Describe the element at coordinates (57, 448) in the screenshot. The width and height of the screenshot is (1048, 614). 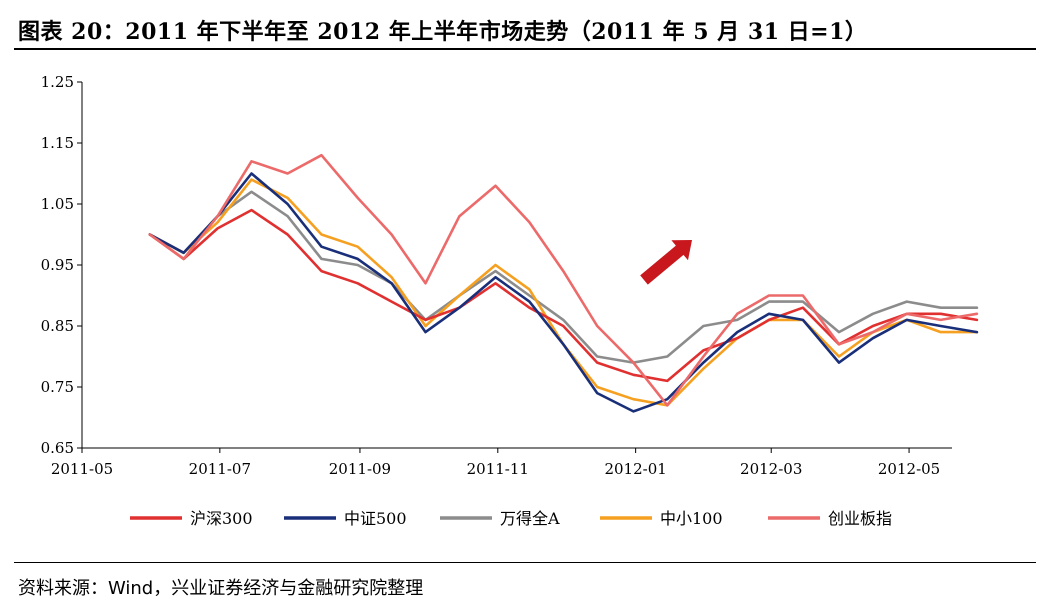
I see `y-tick-label: 0.65` at that location.